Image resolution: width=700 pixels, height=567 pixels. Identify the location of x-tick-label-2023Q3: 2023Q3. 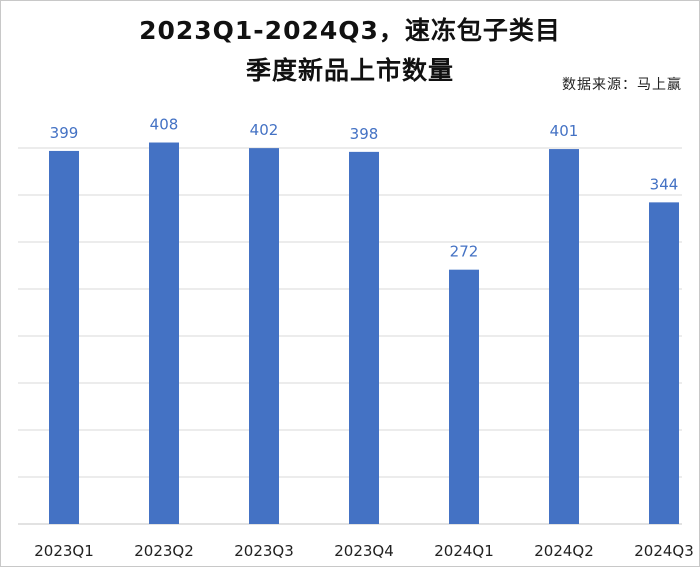
(264, 551).